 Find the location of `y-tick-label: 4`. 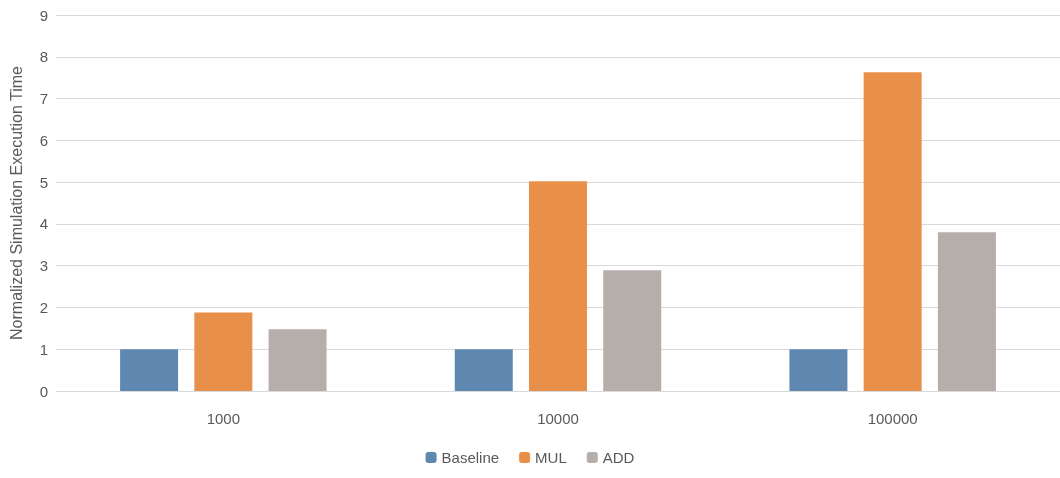

y-tick-label: 4 is located at coordinates (43, 224).